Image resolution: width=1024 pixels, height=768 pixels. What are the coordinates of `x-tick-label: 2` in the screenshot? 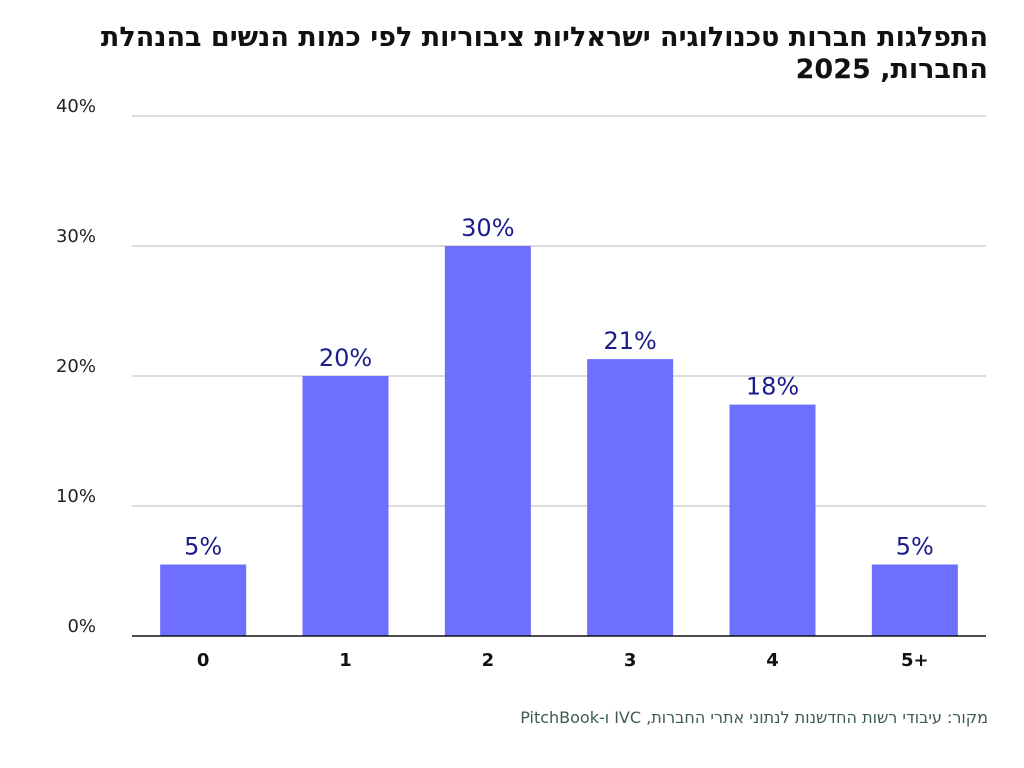 It's located at (488, 660).